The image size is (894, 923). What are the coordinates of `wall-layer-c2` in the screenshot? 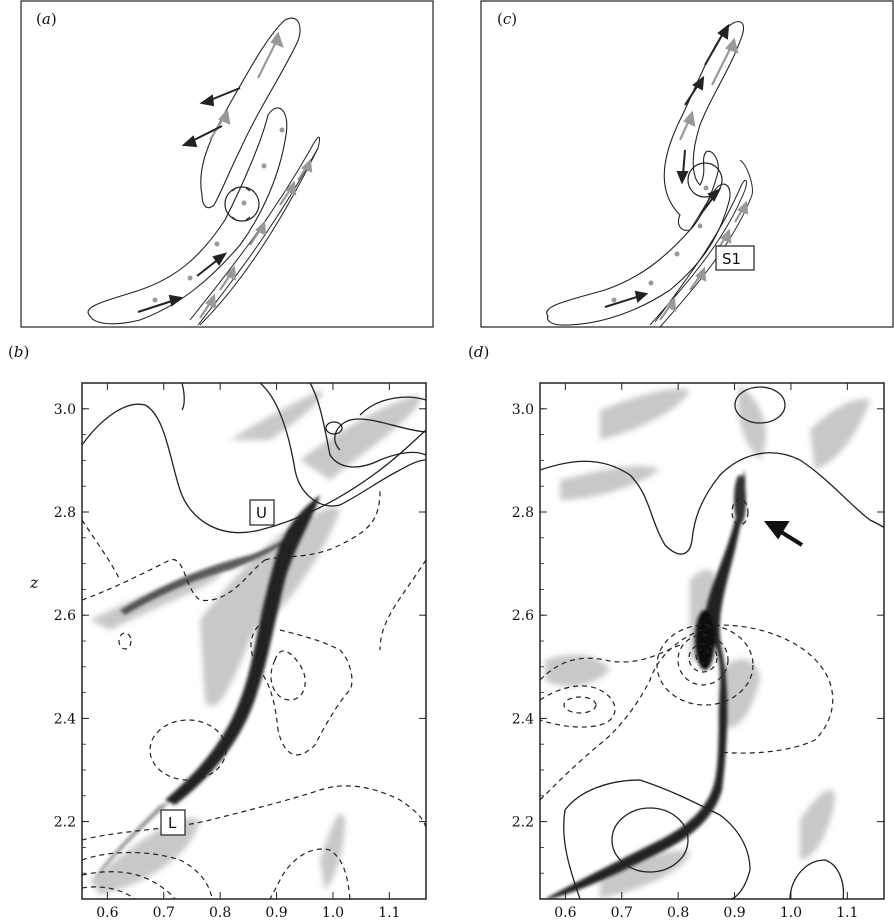 It's located at (706, 243).